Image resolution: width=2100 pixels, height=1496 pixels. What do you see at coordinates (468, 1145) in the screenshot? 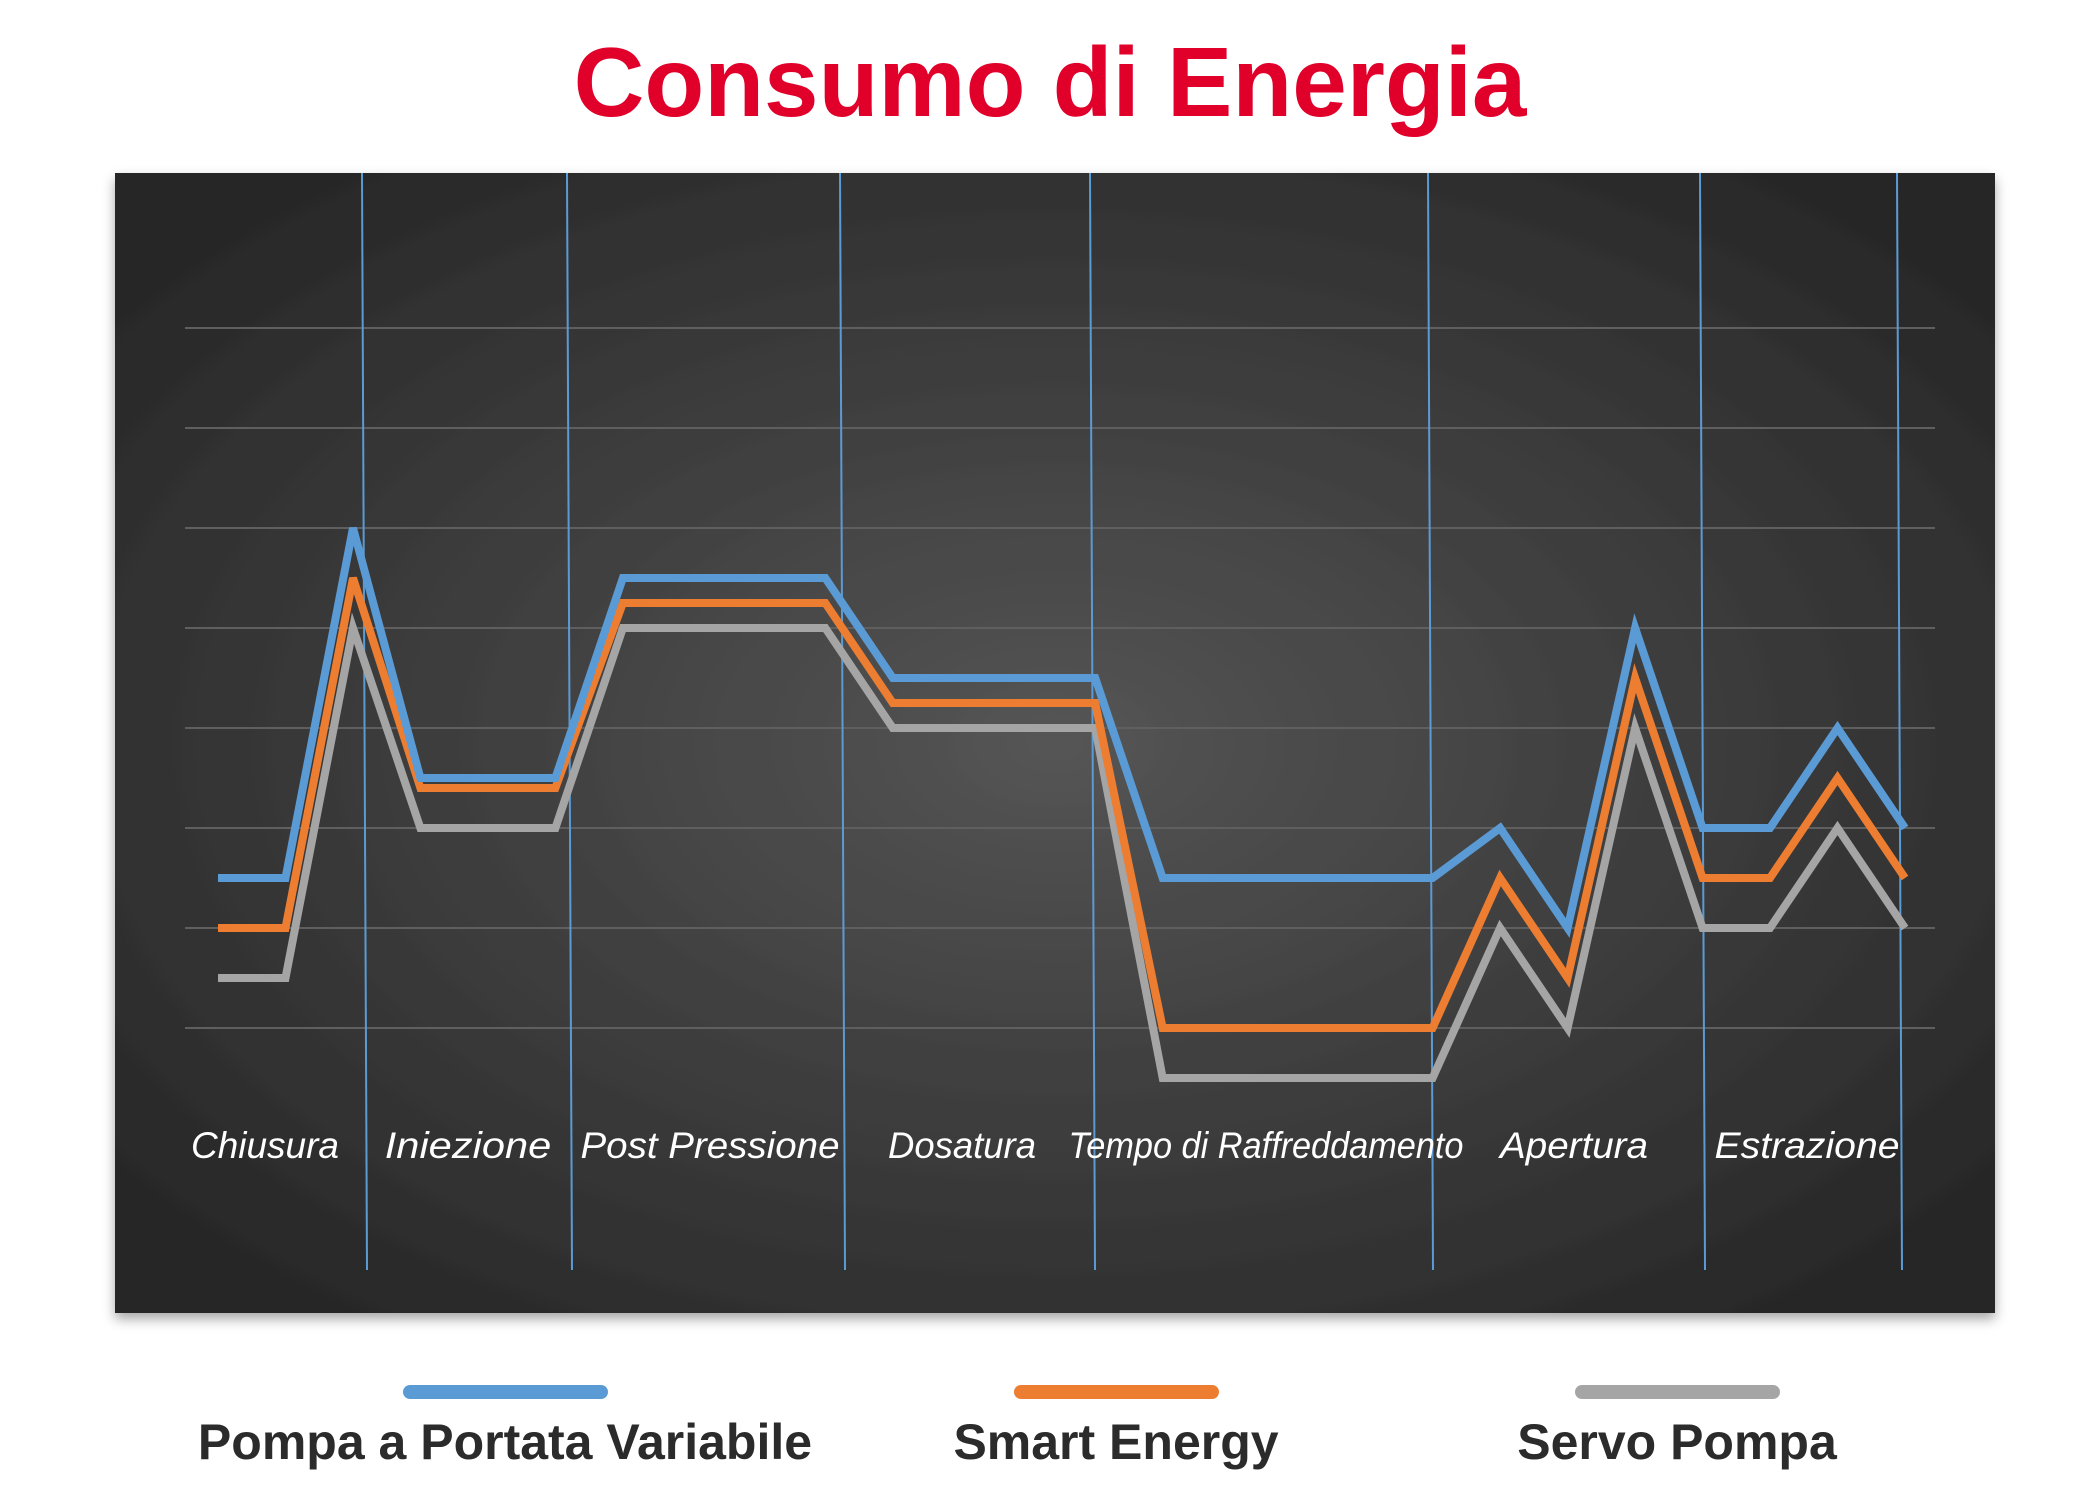
I see `phase-label: Iniezione` at bounding box center [468, 1145].